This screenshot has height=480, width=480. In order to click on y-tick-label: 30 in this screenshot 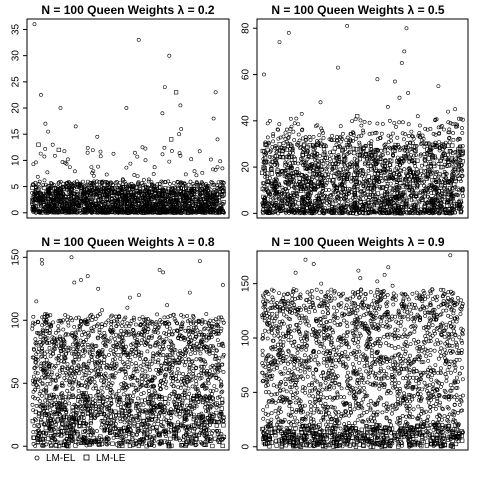, I will do `click(16, 56)`.